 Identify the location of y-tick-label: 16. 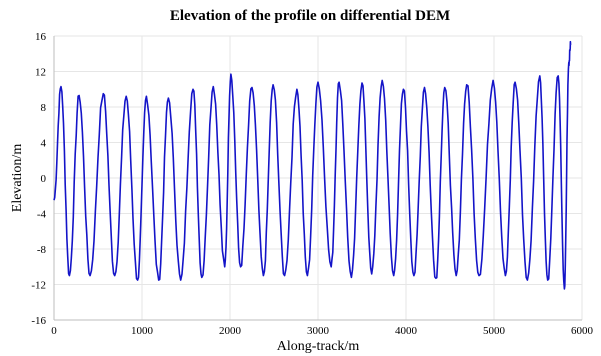
(41, 37).